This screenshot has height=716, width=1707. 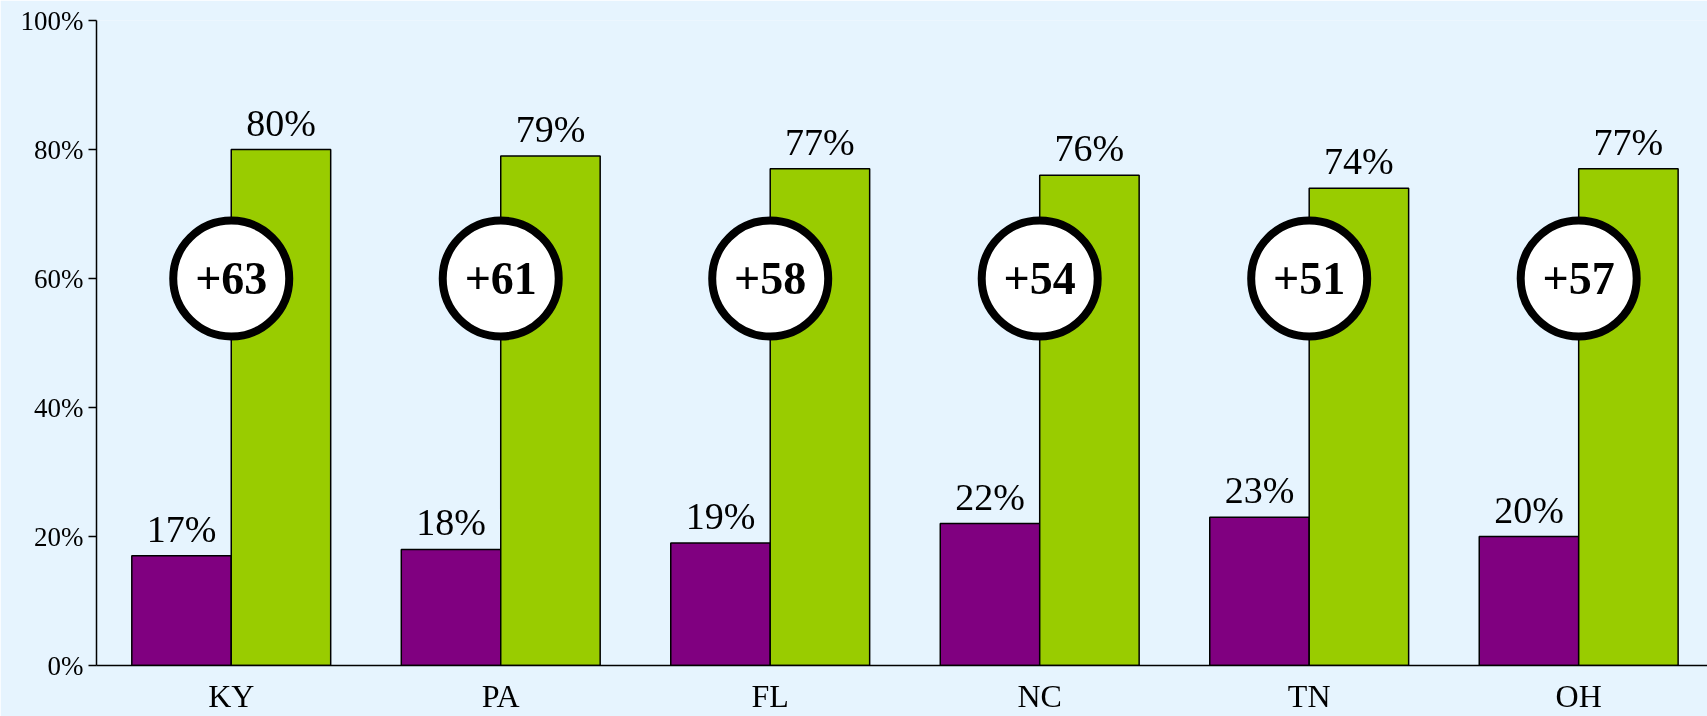 What do you see at coordinates (1309, 278) in the screenshot?
I see `annotation: +51` at bounding box center [1309, 278].